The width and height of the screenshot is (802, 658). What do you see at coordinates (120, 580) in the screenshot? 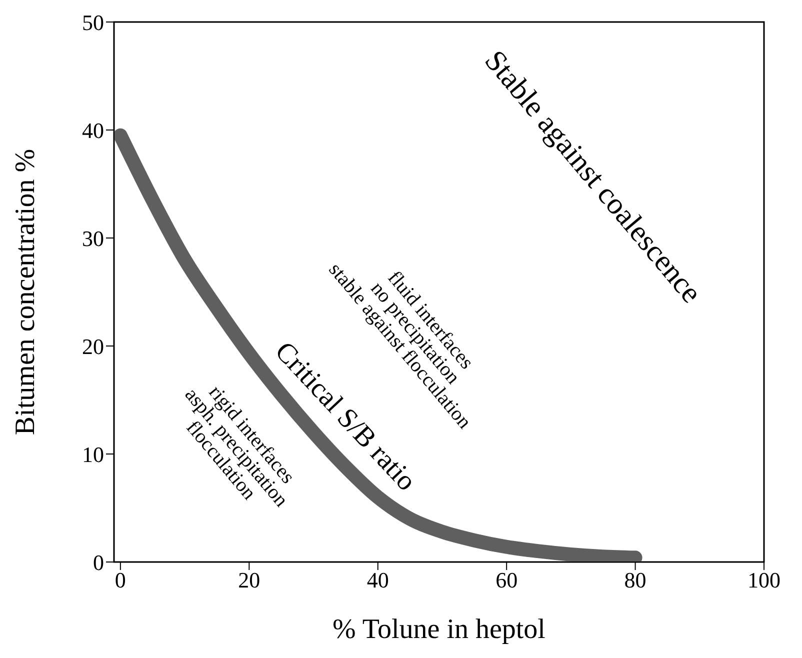
I see `x-tick-label: 0` at bounding box center [120, 580].